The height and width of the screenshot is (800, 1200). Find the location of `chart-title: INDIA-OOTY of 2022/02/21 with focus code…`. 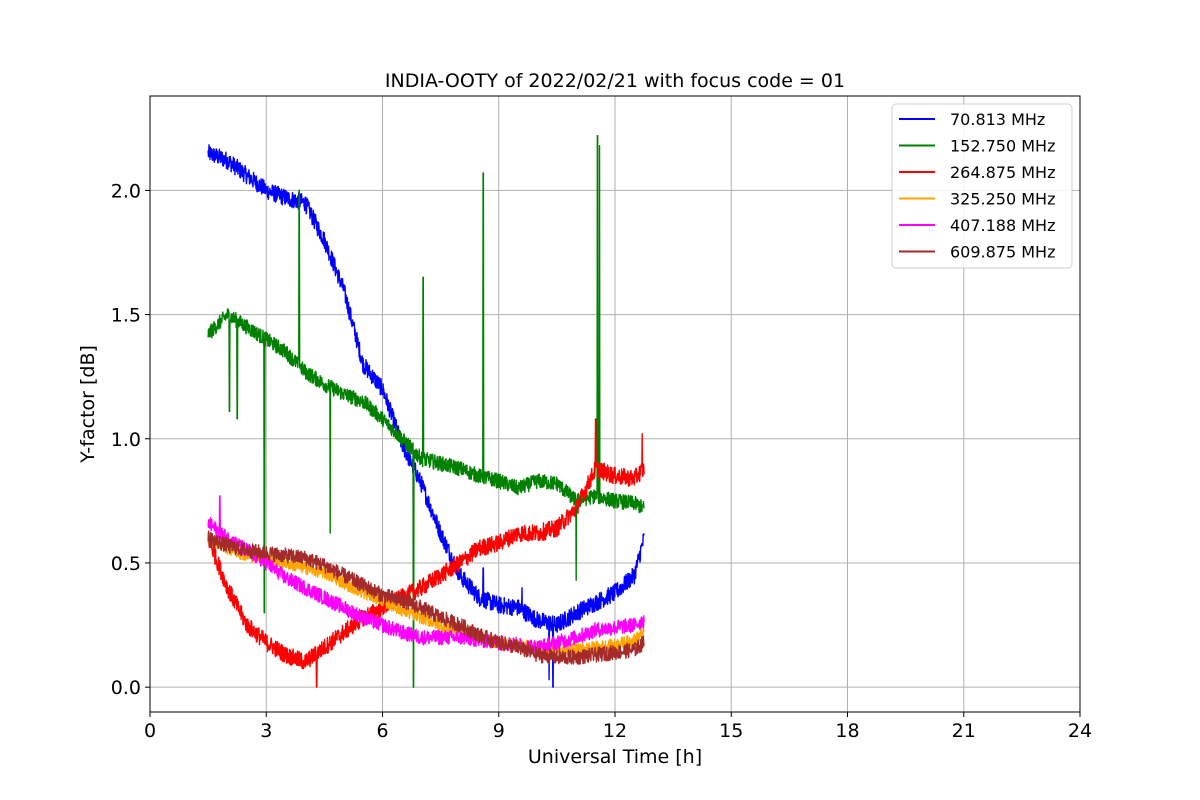

chart-title: INDIA-OOTY of 2022/02/21 with focus code… is located at coordinates (615, 81).